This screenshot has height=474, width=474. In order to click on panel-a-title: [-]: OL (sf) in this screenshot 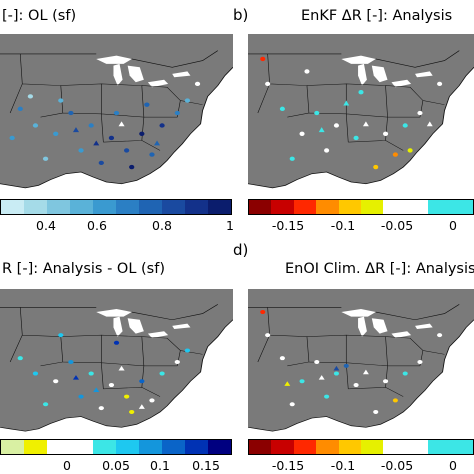, I will do `click(39, 16)`.